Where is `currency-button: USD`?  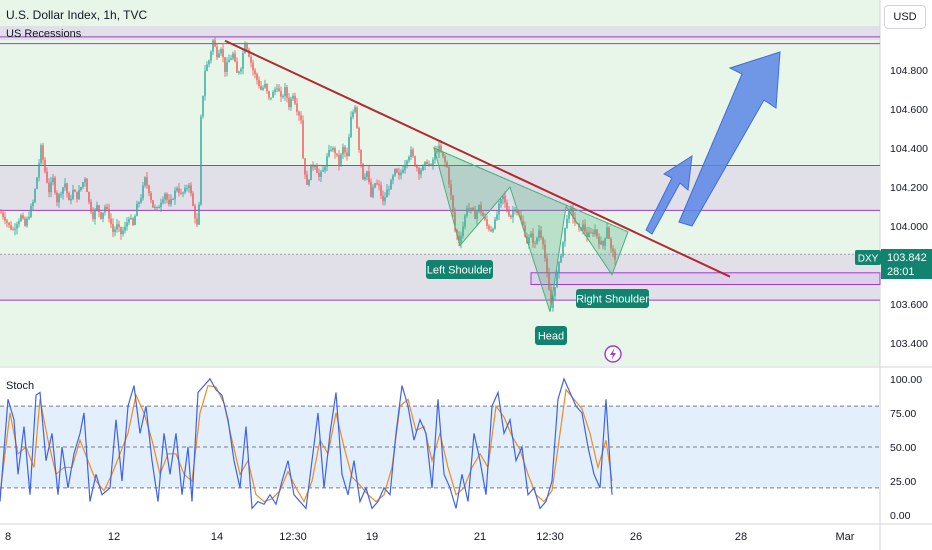
currency-button: USD is located at coordinates (905, 17).